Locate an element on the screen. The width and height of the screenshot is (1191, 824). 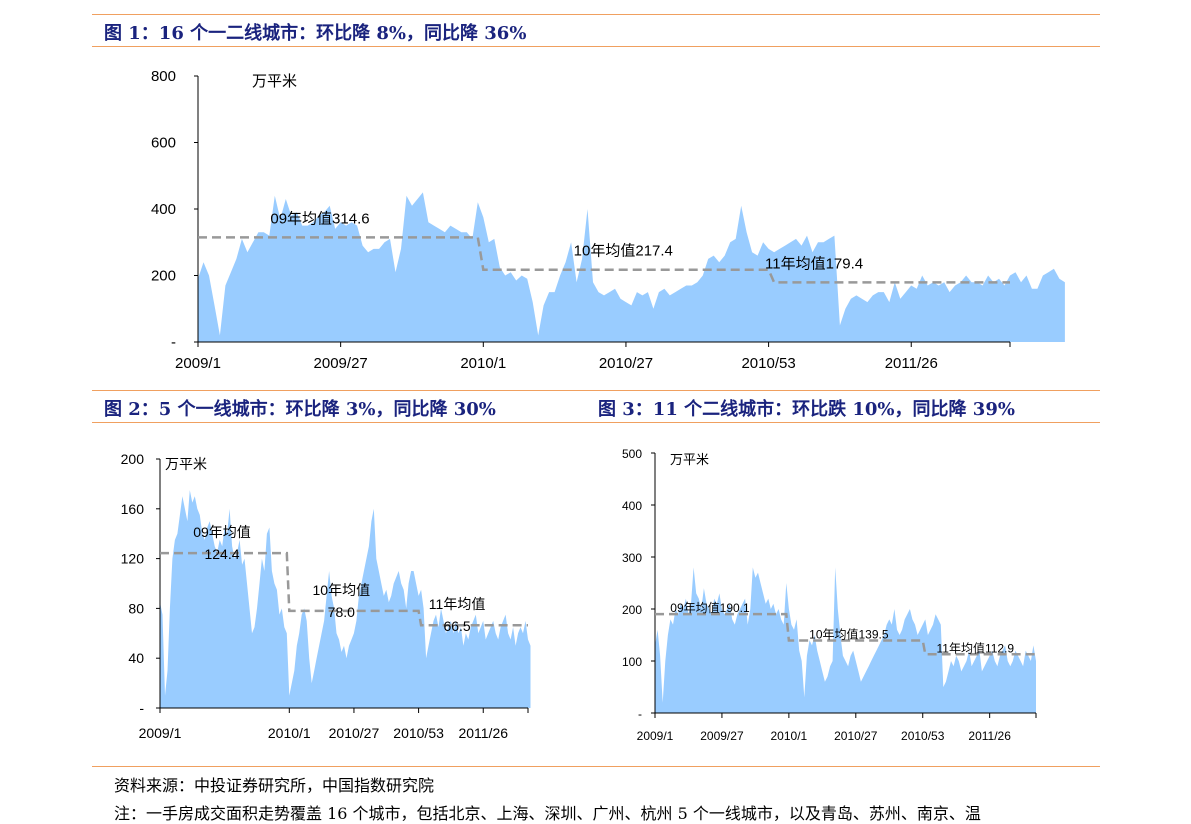
y-tick-label: 600 is located at coordinates (163, 143).